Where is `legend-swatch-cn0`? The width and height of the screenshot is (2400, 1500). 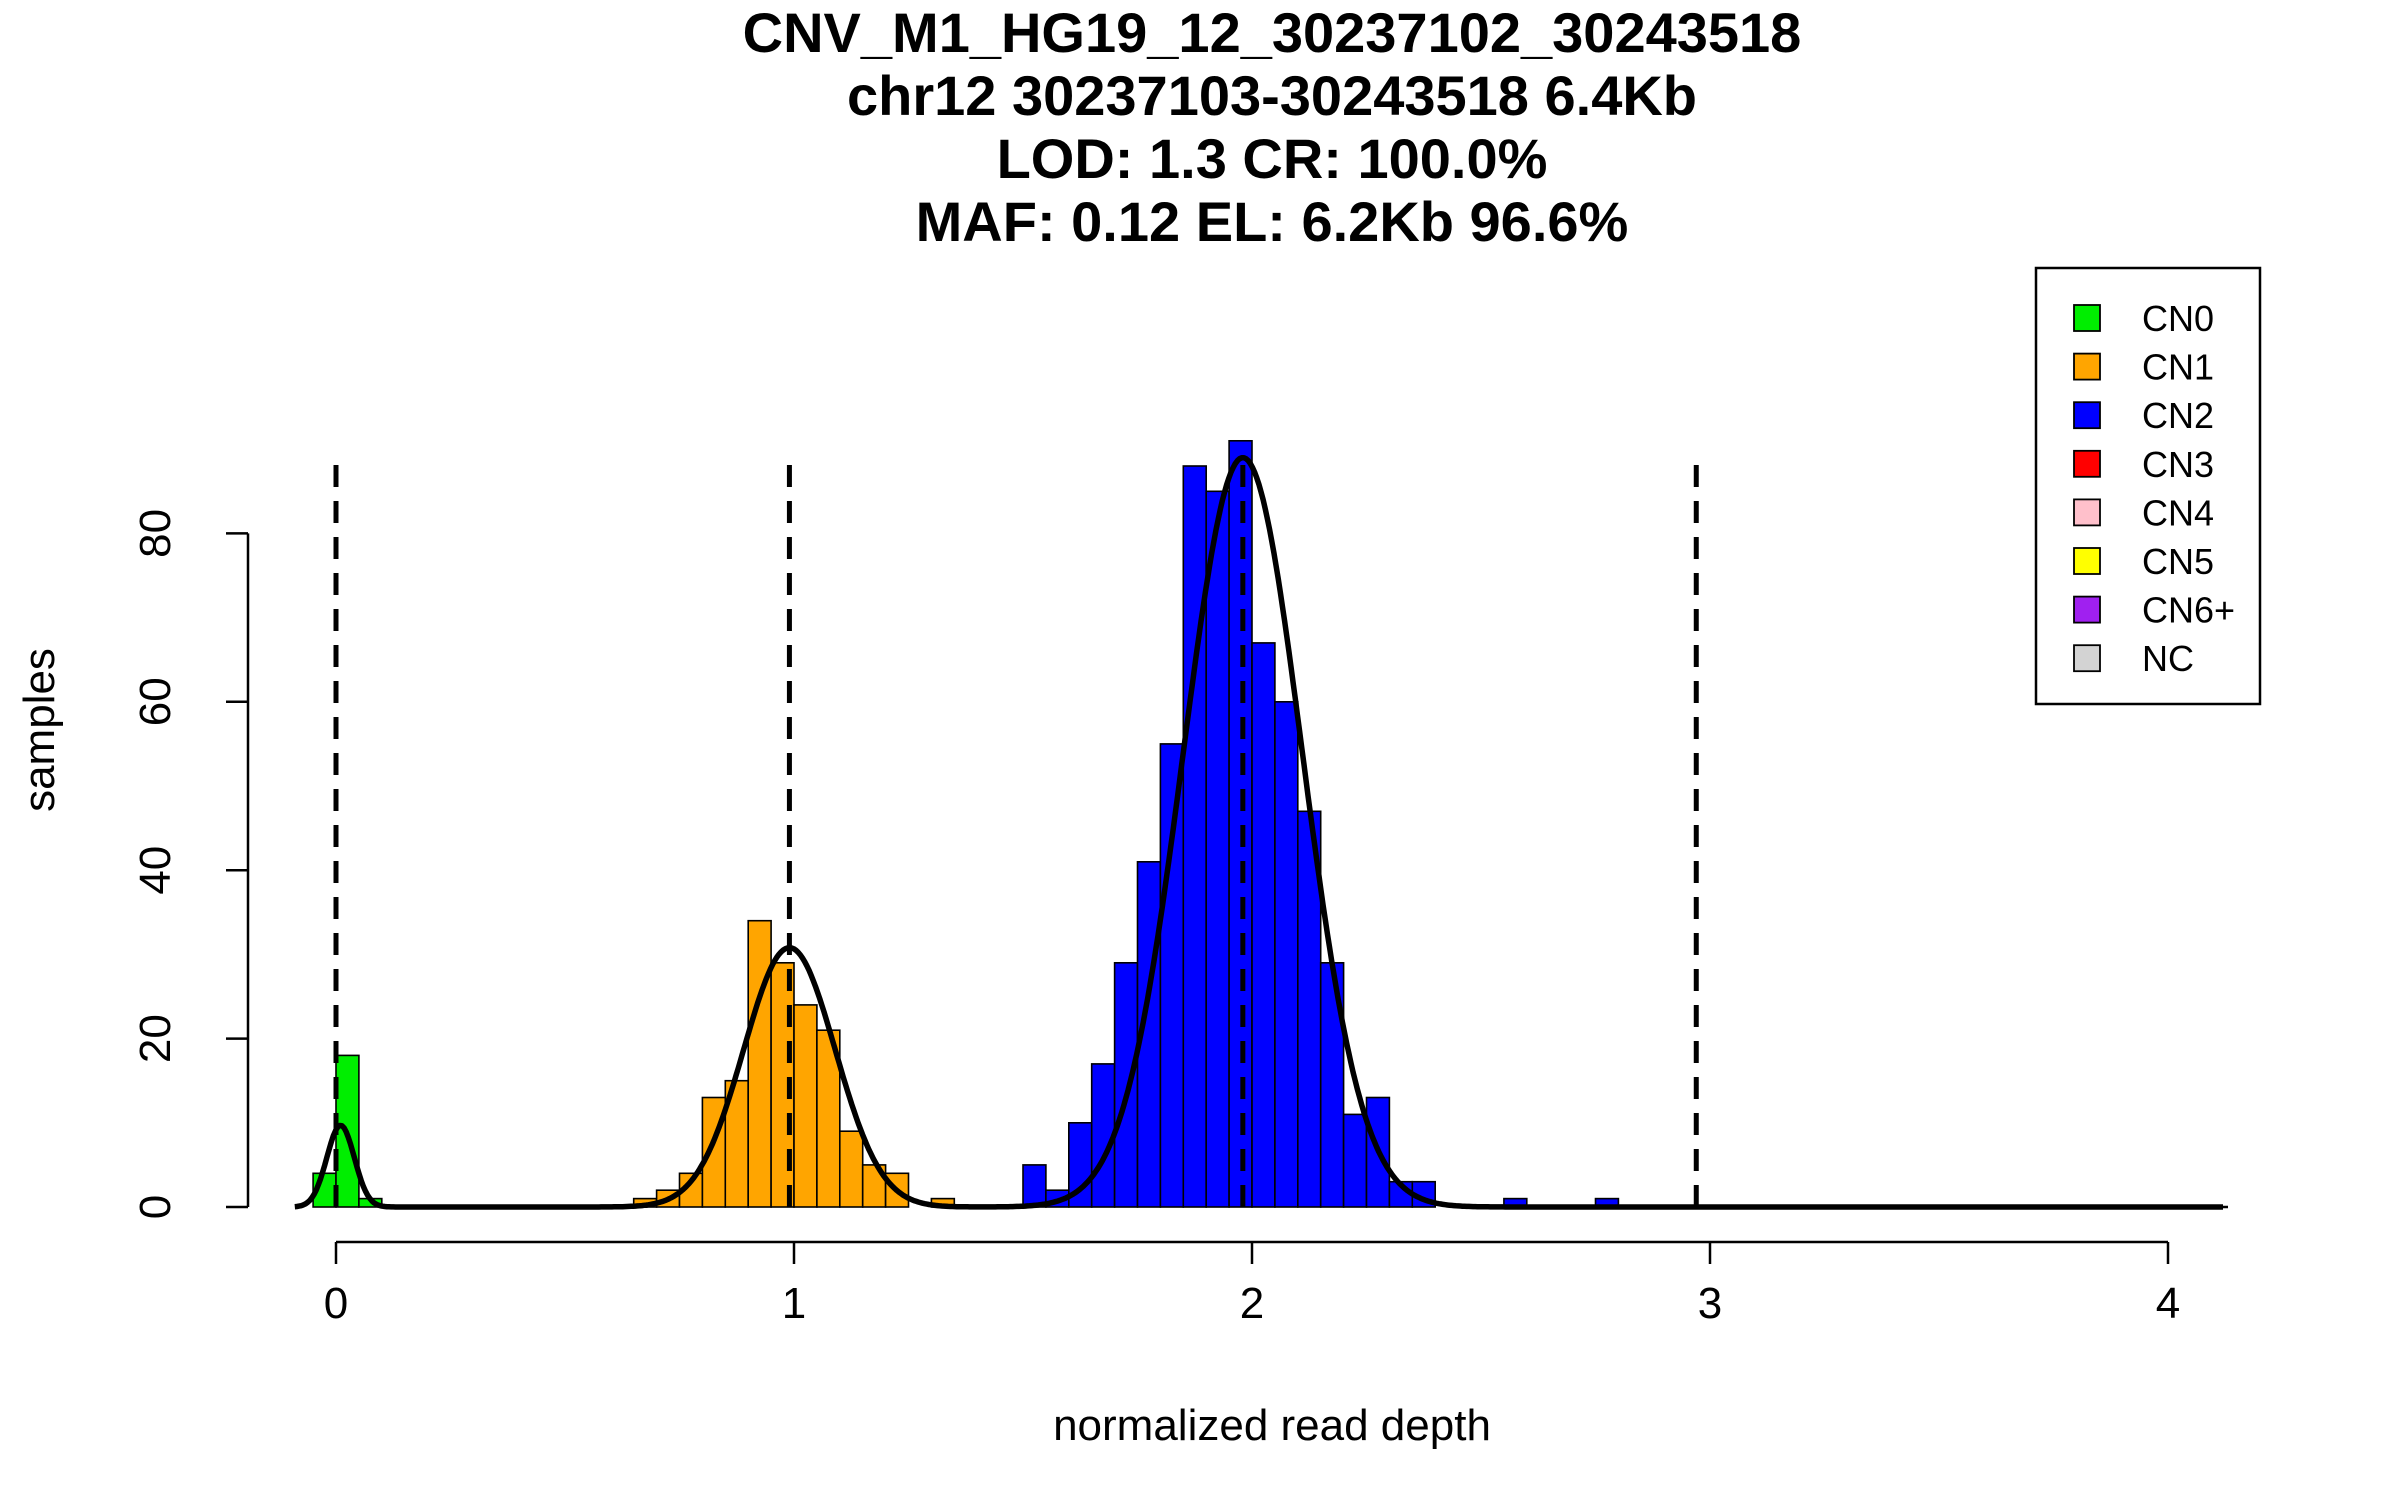
legend-swatch-cn0 is located at coordinates (2087, 318).